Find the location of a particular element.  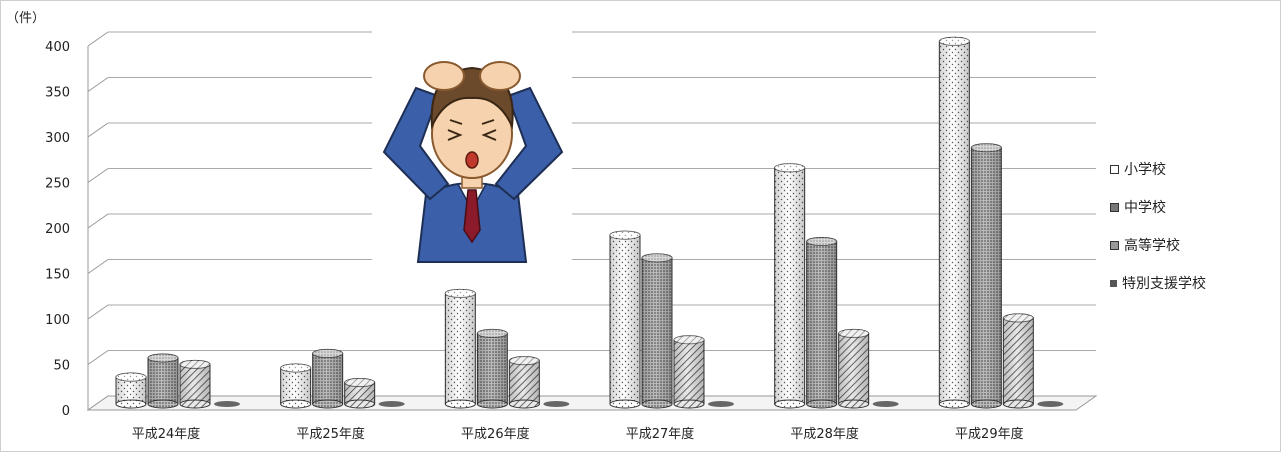

legend-item-high-school: 高等学校 is located at coordinates (1195, 245).